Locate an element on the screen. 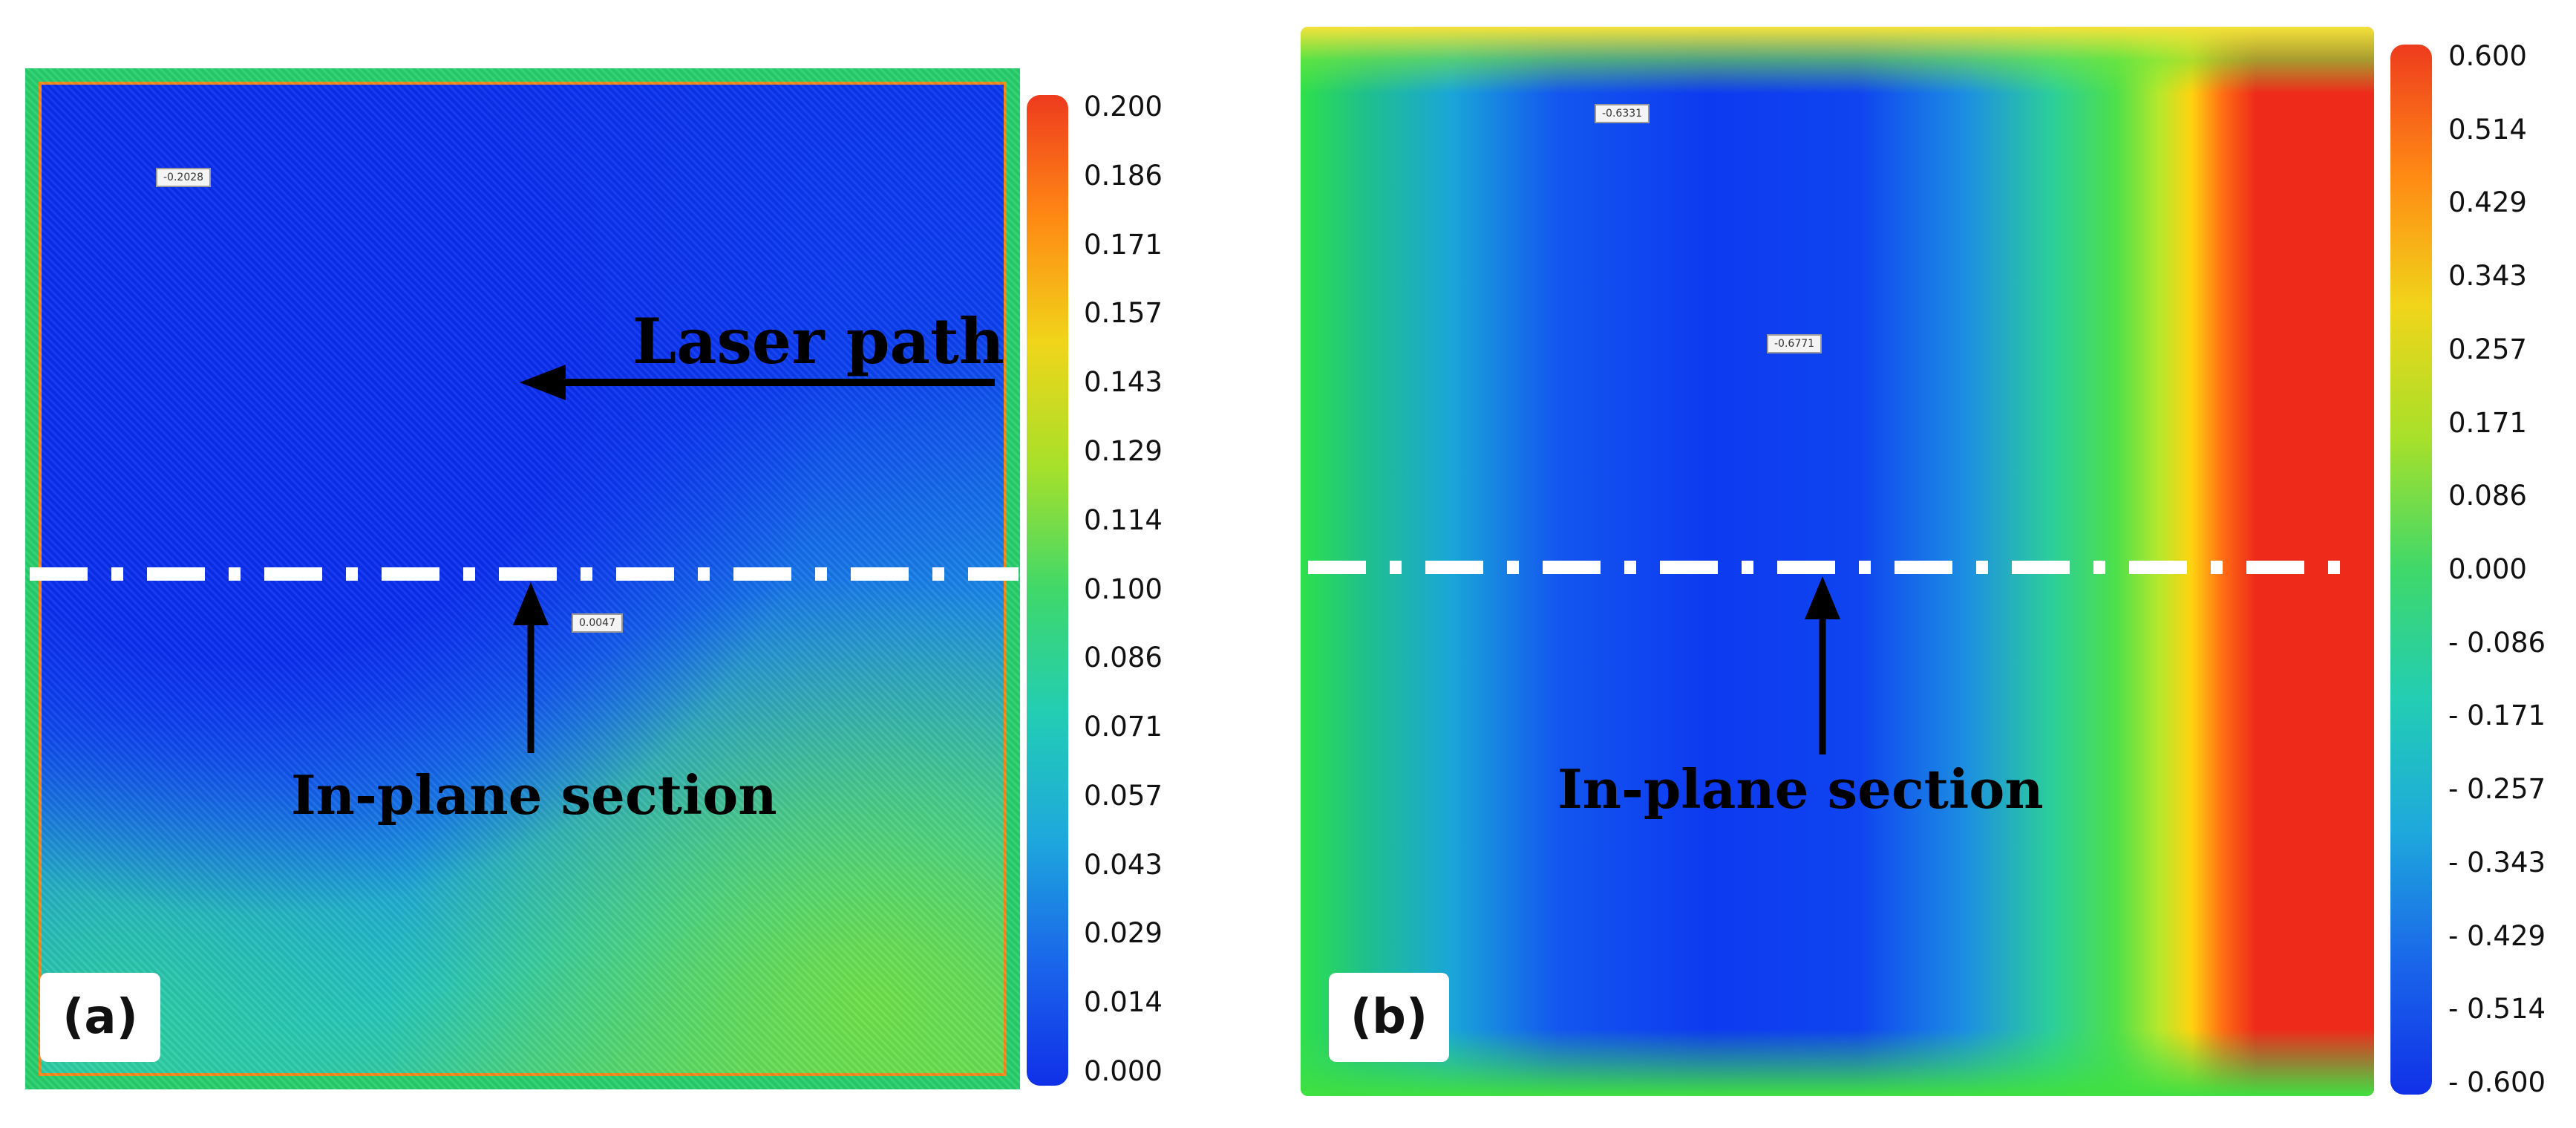 This screenshot has width=2576, height=1128. colorbar-b-tick-label: - 0.257 is located at coordinates (2497, 789).